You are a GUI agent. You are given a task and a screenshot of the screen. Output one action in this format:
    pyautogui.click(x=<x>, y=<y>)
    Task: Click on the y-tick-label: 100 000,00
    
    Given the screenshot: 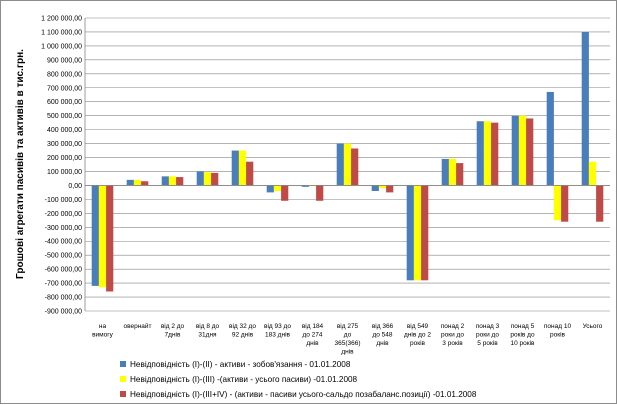 What is the action you would take?
    pyautogui.click(x=64, y=172)
    